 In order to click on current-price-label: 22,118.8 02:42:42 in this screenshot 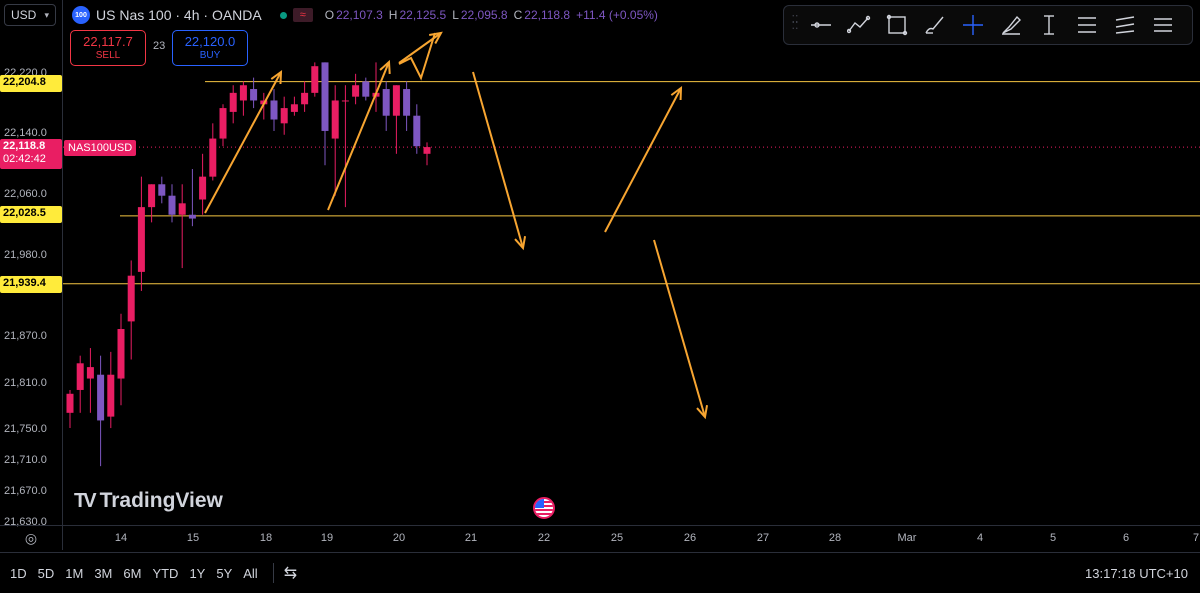, I will do `click(31, 154)`.